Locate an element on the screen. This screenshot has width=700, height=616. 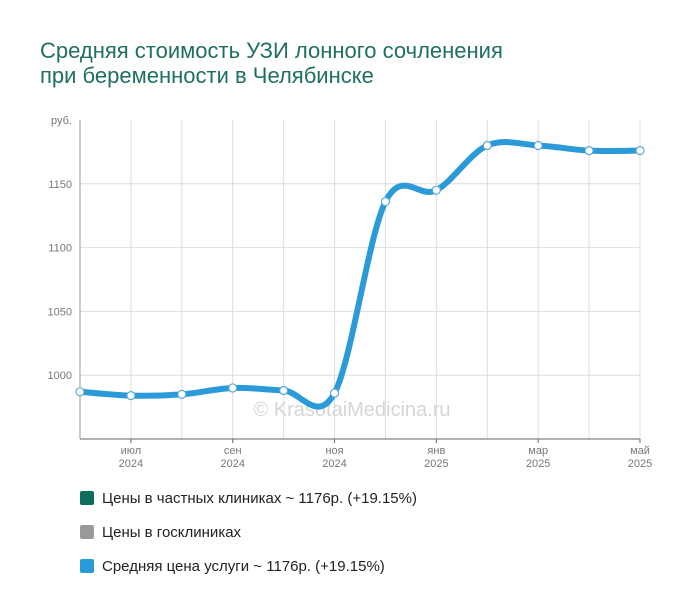
y-tick-label: 1000 is located at coordinates (60, 376).